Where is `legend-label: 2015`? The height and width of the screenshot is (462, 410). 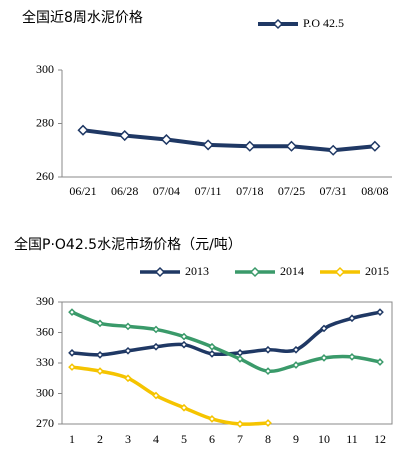
legend-label: 2015 is located at coordinates (377, 271).